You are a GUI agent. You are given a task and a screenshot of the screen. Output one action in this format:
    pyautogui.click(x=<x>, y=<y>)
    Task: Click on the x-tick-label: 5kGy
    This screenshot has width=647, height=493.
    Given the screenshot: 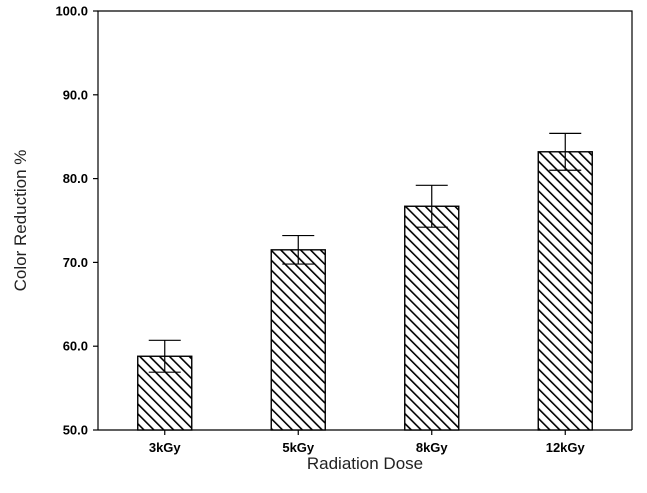 What is the action you would take?
    pyautogui.click(x=298, y=447)
    